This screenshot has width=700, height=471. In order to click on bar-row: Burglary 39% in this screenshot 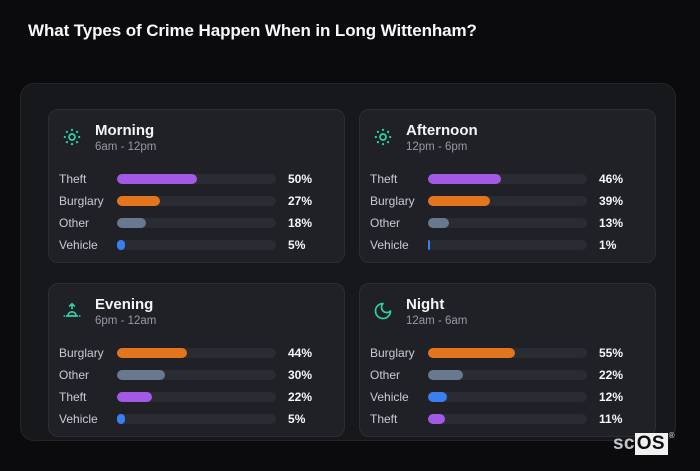, I will do `click(504, 201)`.